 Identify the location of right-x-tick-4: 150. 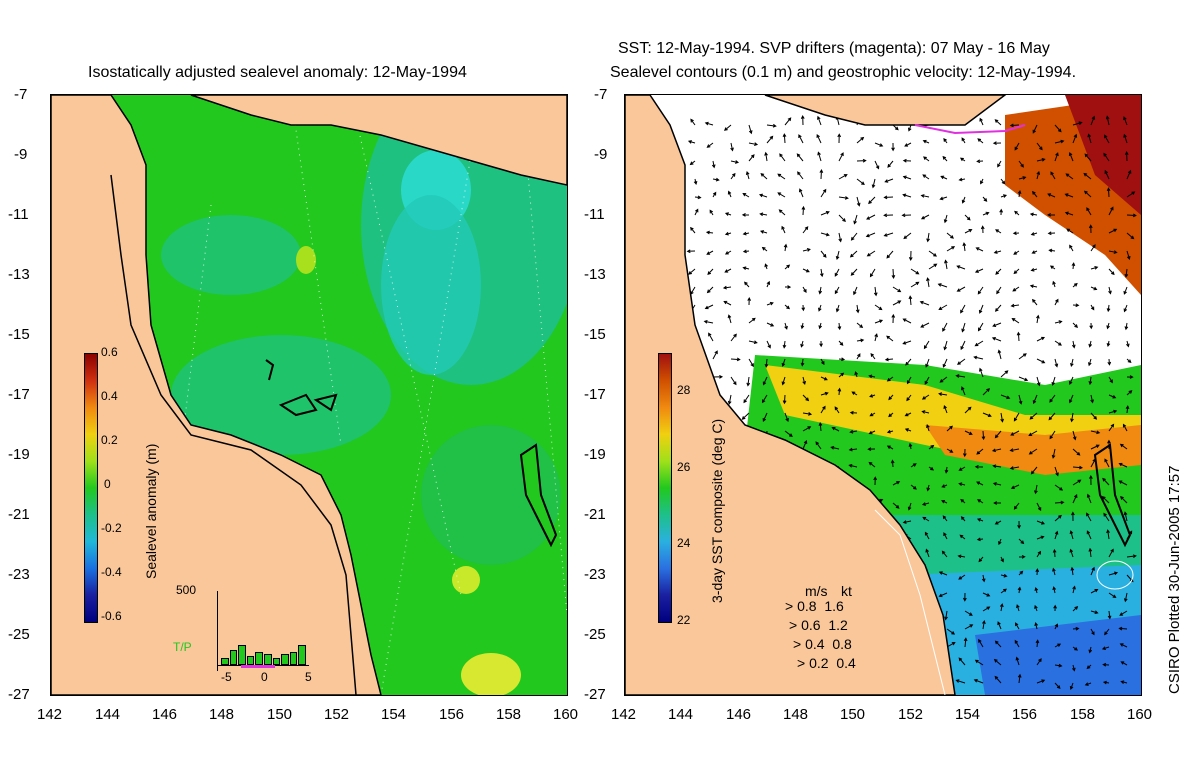
(853, 714).